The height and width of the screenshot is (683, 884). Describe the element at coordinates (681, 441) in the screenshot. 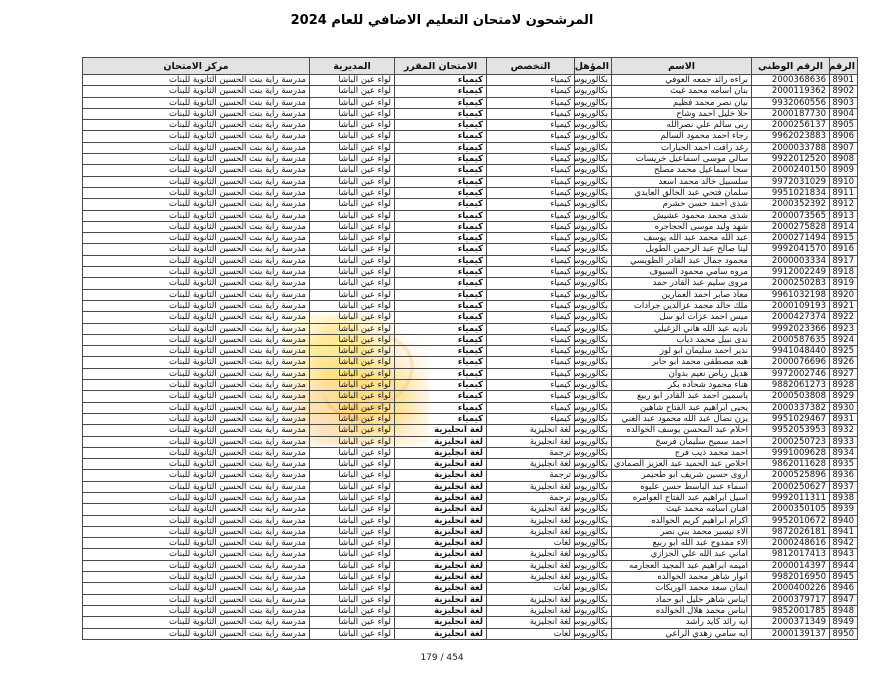

I see `cell-name: احمد سميح سليمان فرسخ` at that location.